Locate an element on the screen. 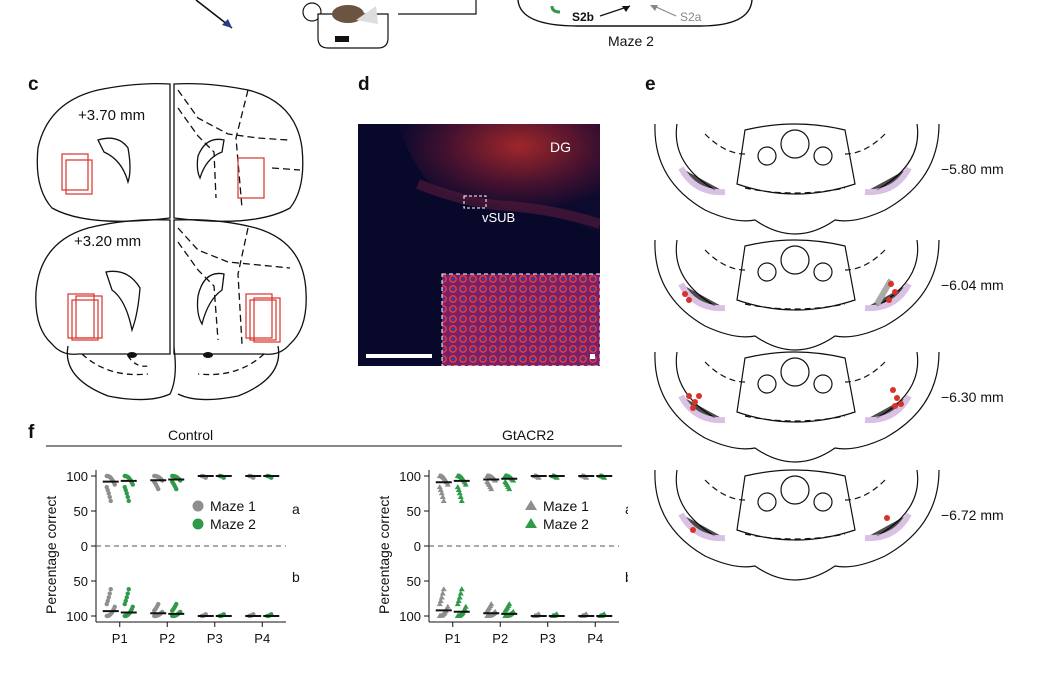  section-2-right is located at coordinates (240, 287).